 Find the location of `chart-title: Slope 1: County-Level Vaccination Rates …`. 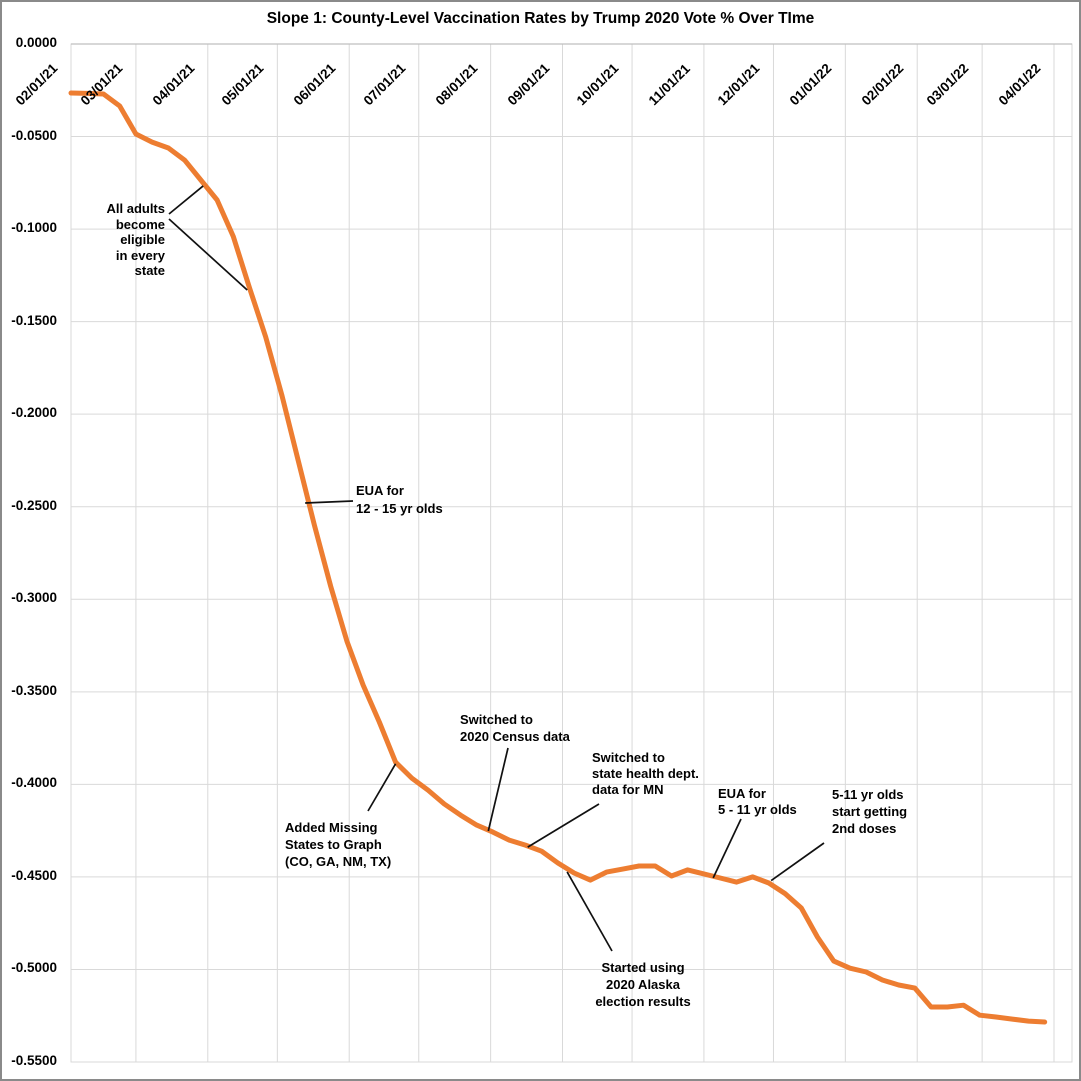

chart-title: Slope 1: County-Level Vaccination Rates … is located at coordinates (540, 18).